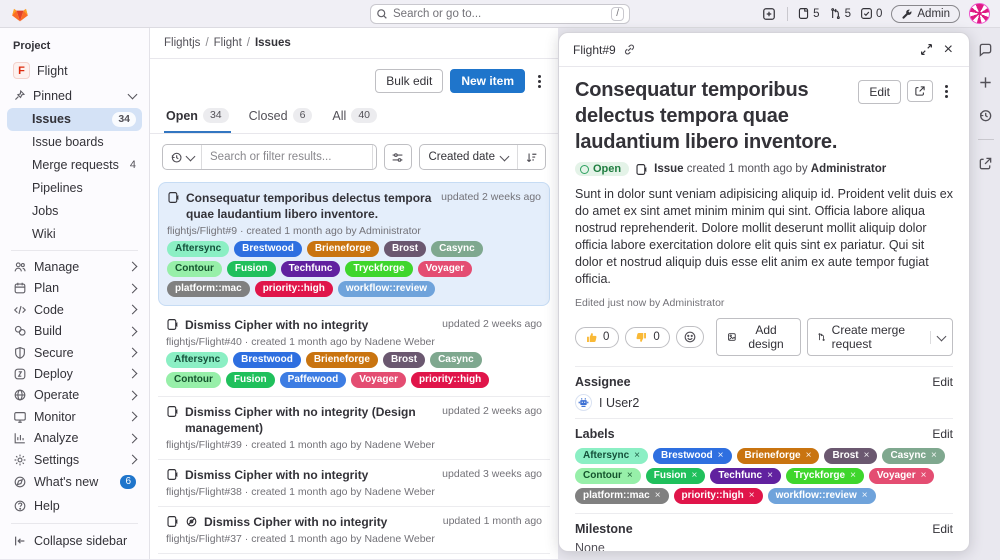  I want to click on user-avatar, so click(979, 13).